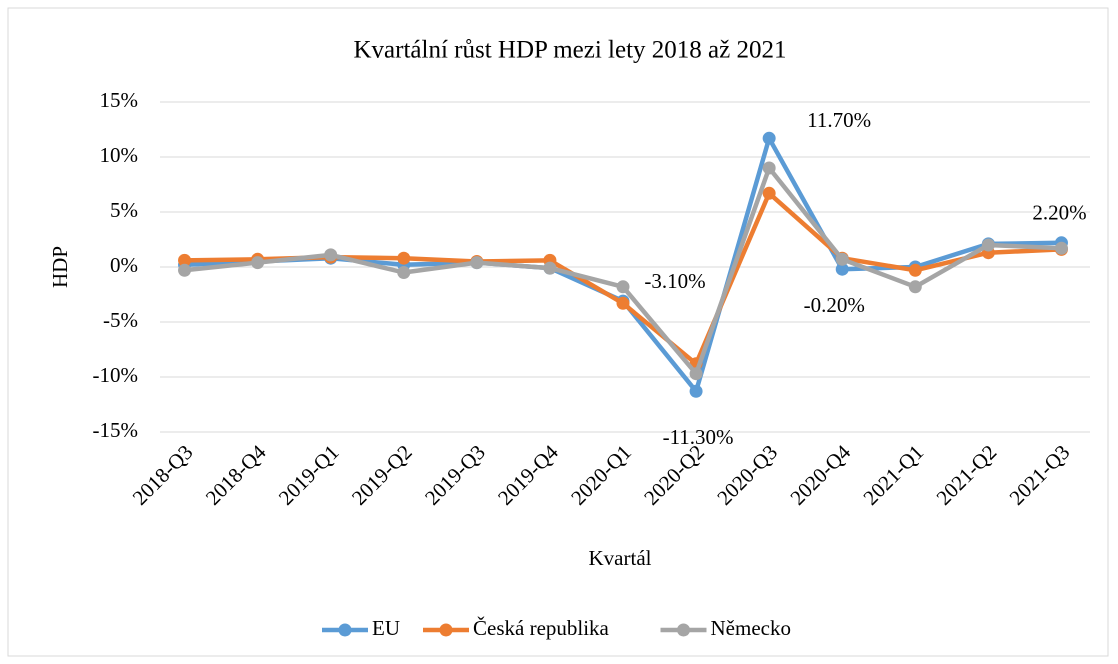 This screenshot has height=664, width=1118. I want to click on x-axis-label: Kvartál, so click(620, 558).